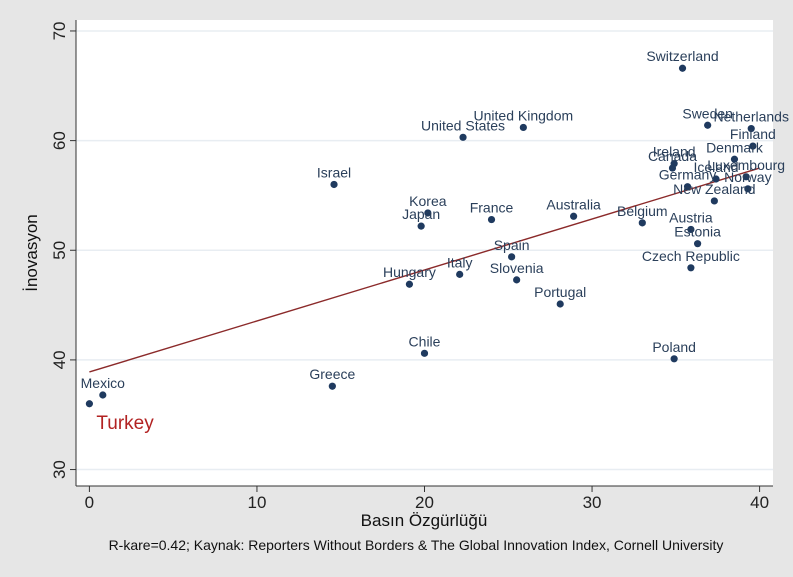 The height and width of the screenshot is (577, 793). I want to click on point-label-22: Canada, so click(672, 156).